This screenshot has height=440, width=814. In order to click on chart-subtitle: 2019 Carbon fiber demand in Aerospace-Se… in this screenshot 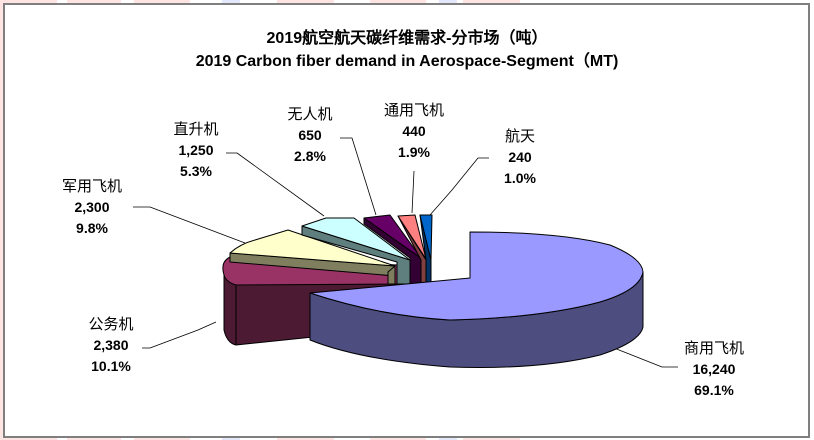, I will do `click(407, 61)`.